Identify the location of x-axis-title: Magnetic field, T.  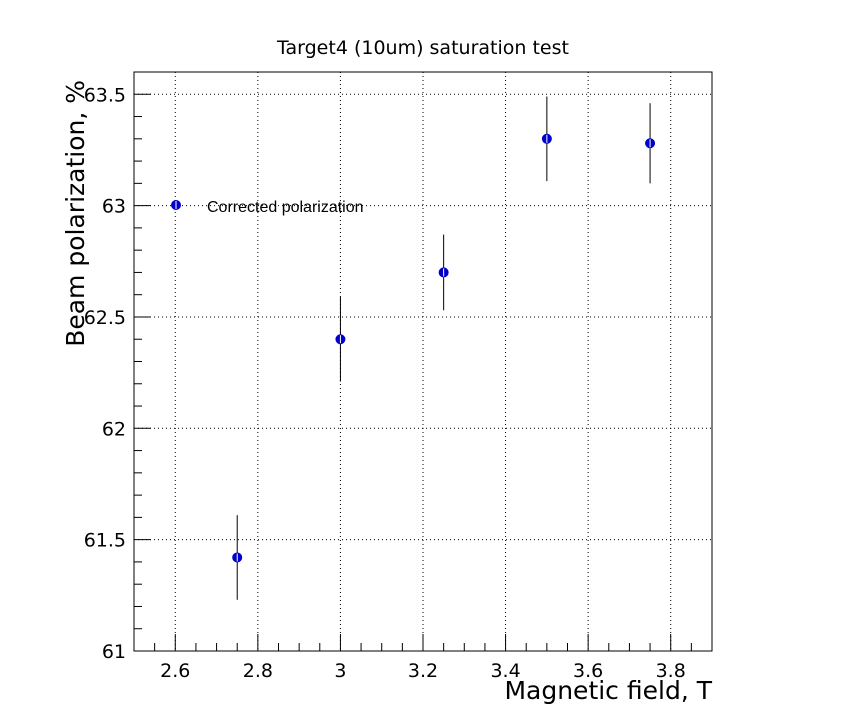
(608, 690).